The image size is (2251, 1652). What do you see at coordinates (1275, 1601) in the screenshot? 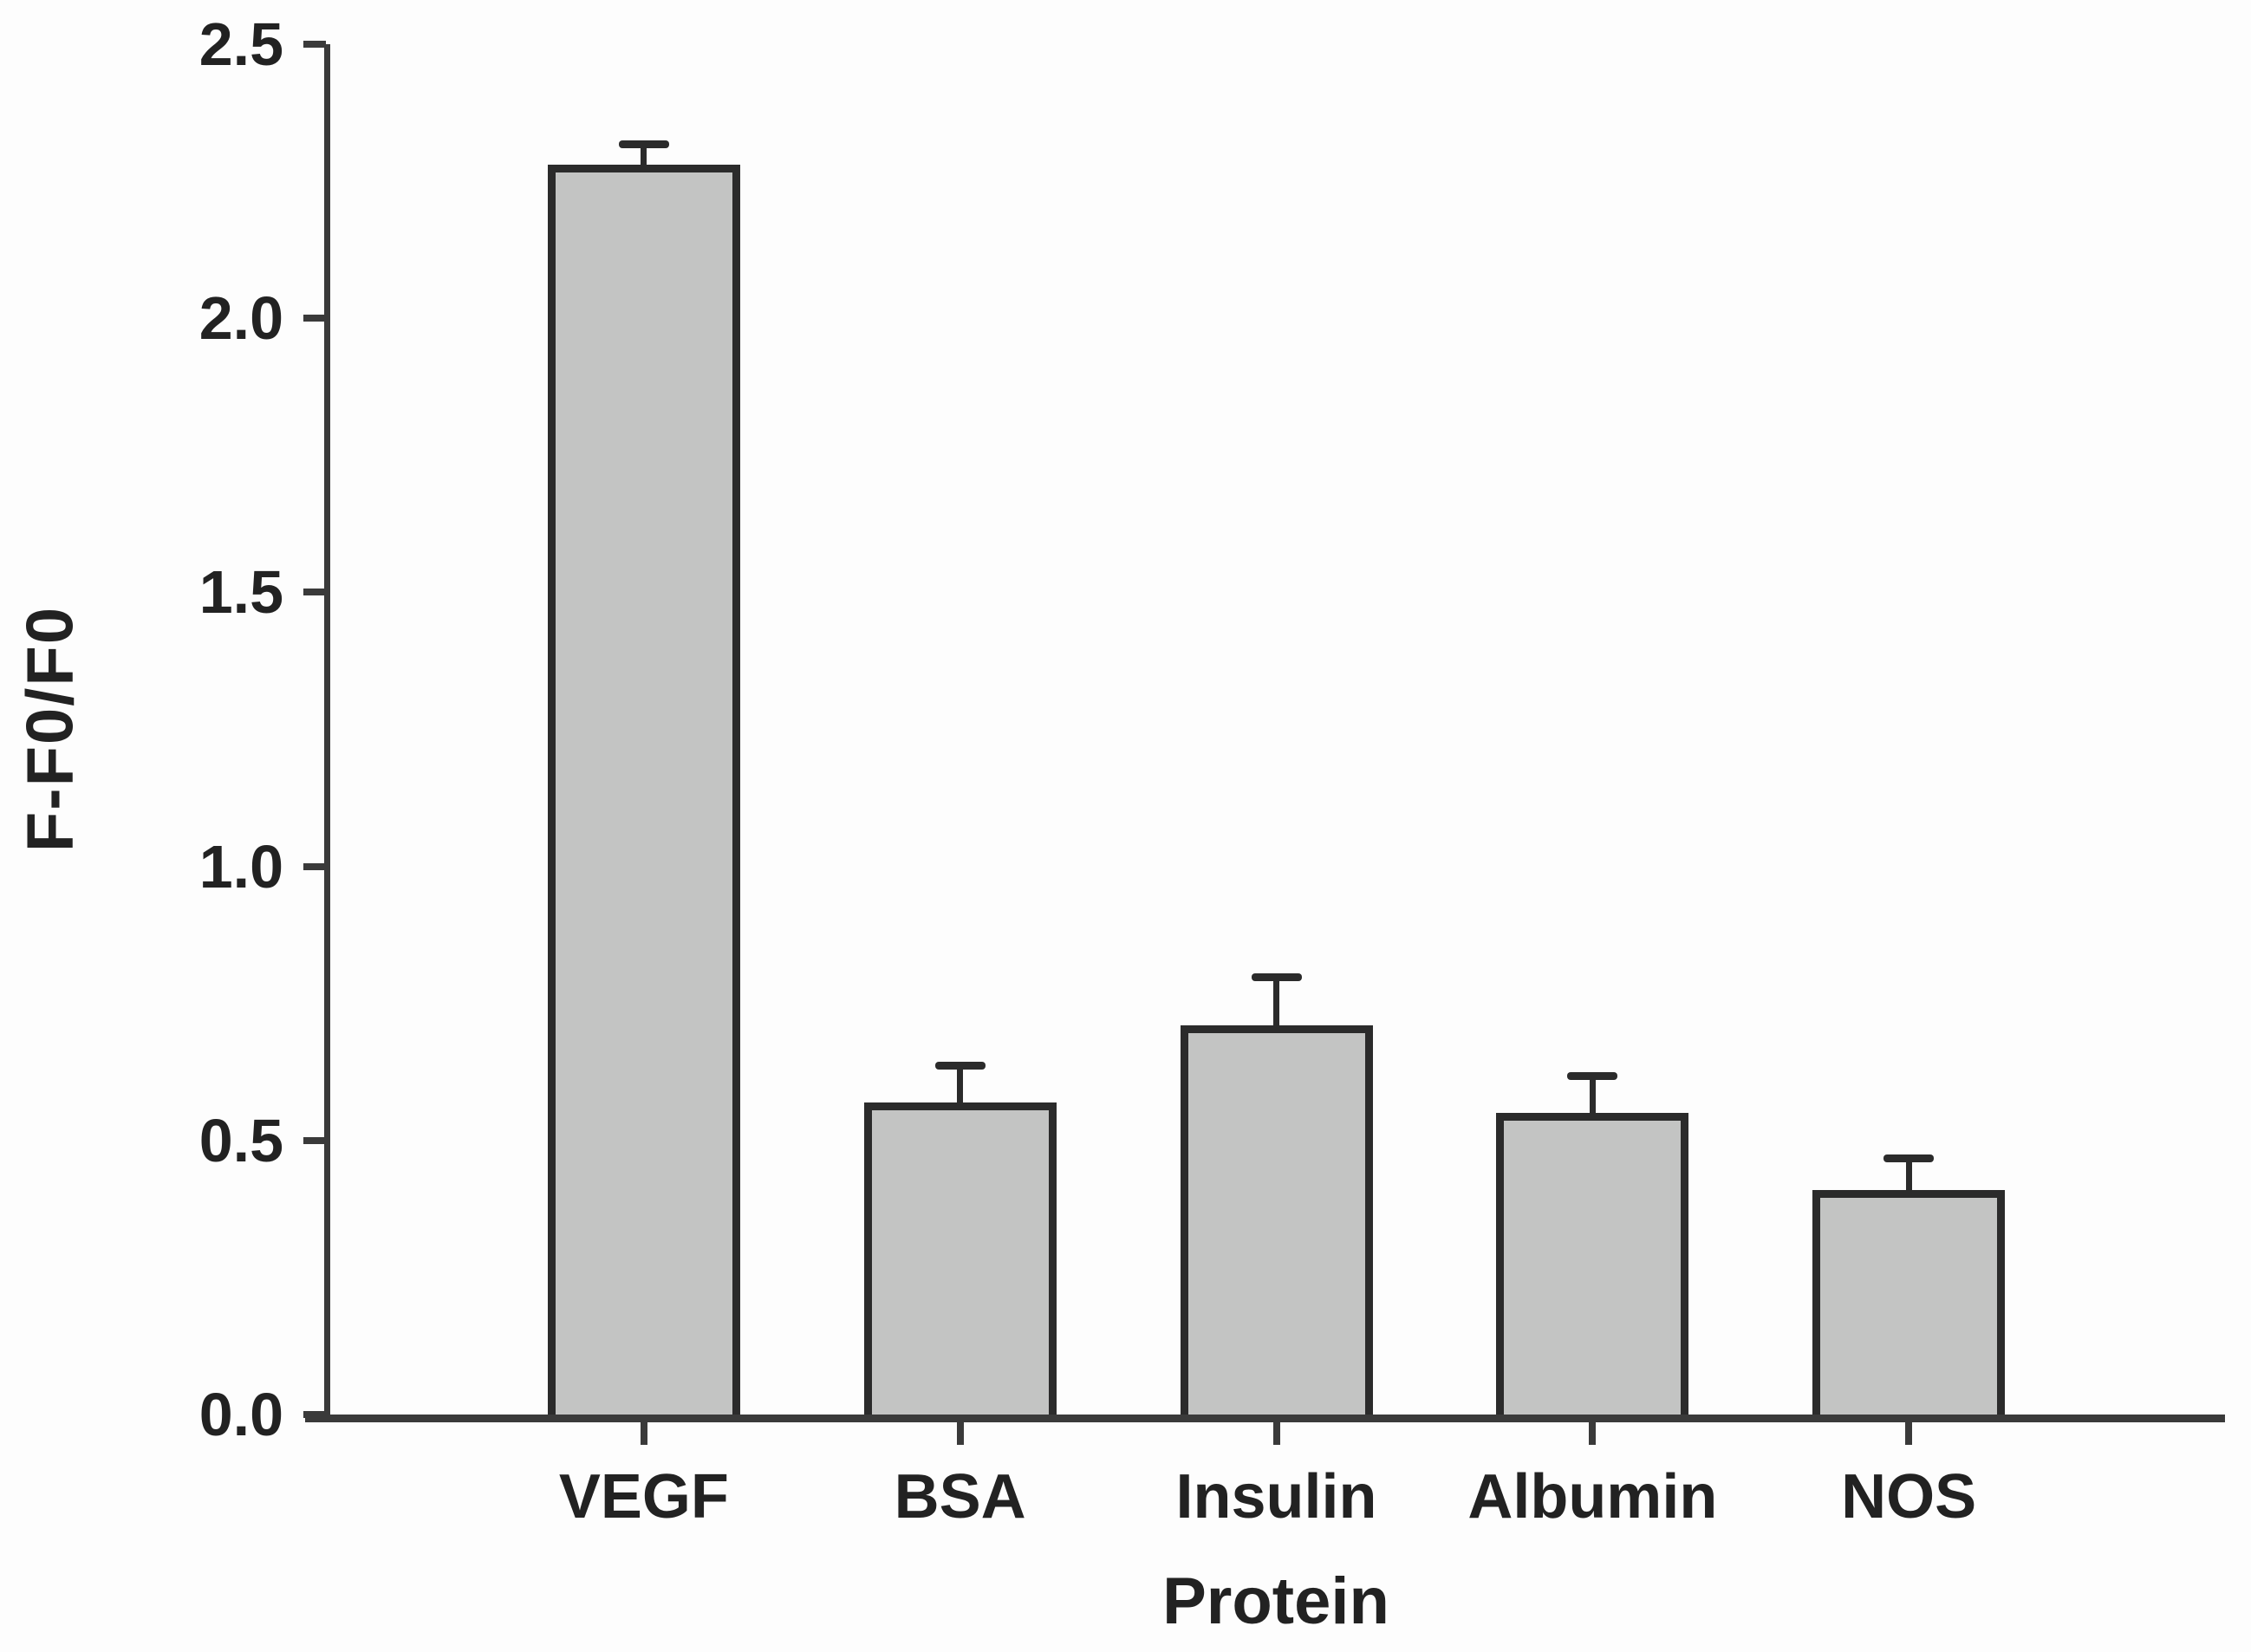
I see `x-axis-title: Protein` at bounding box center [1275, 1601].